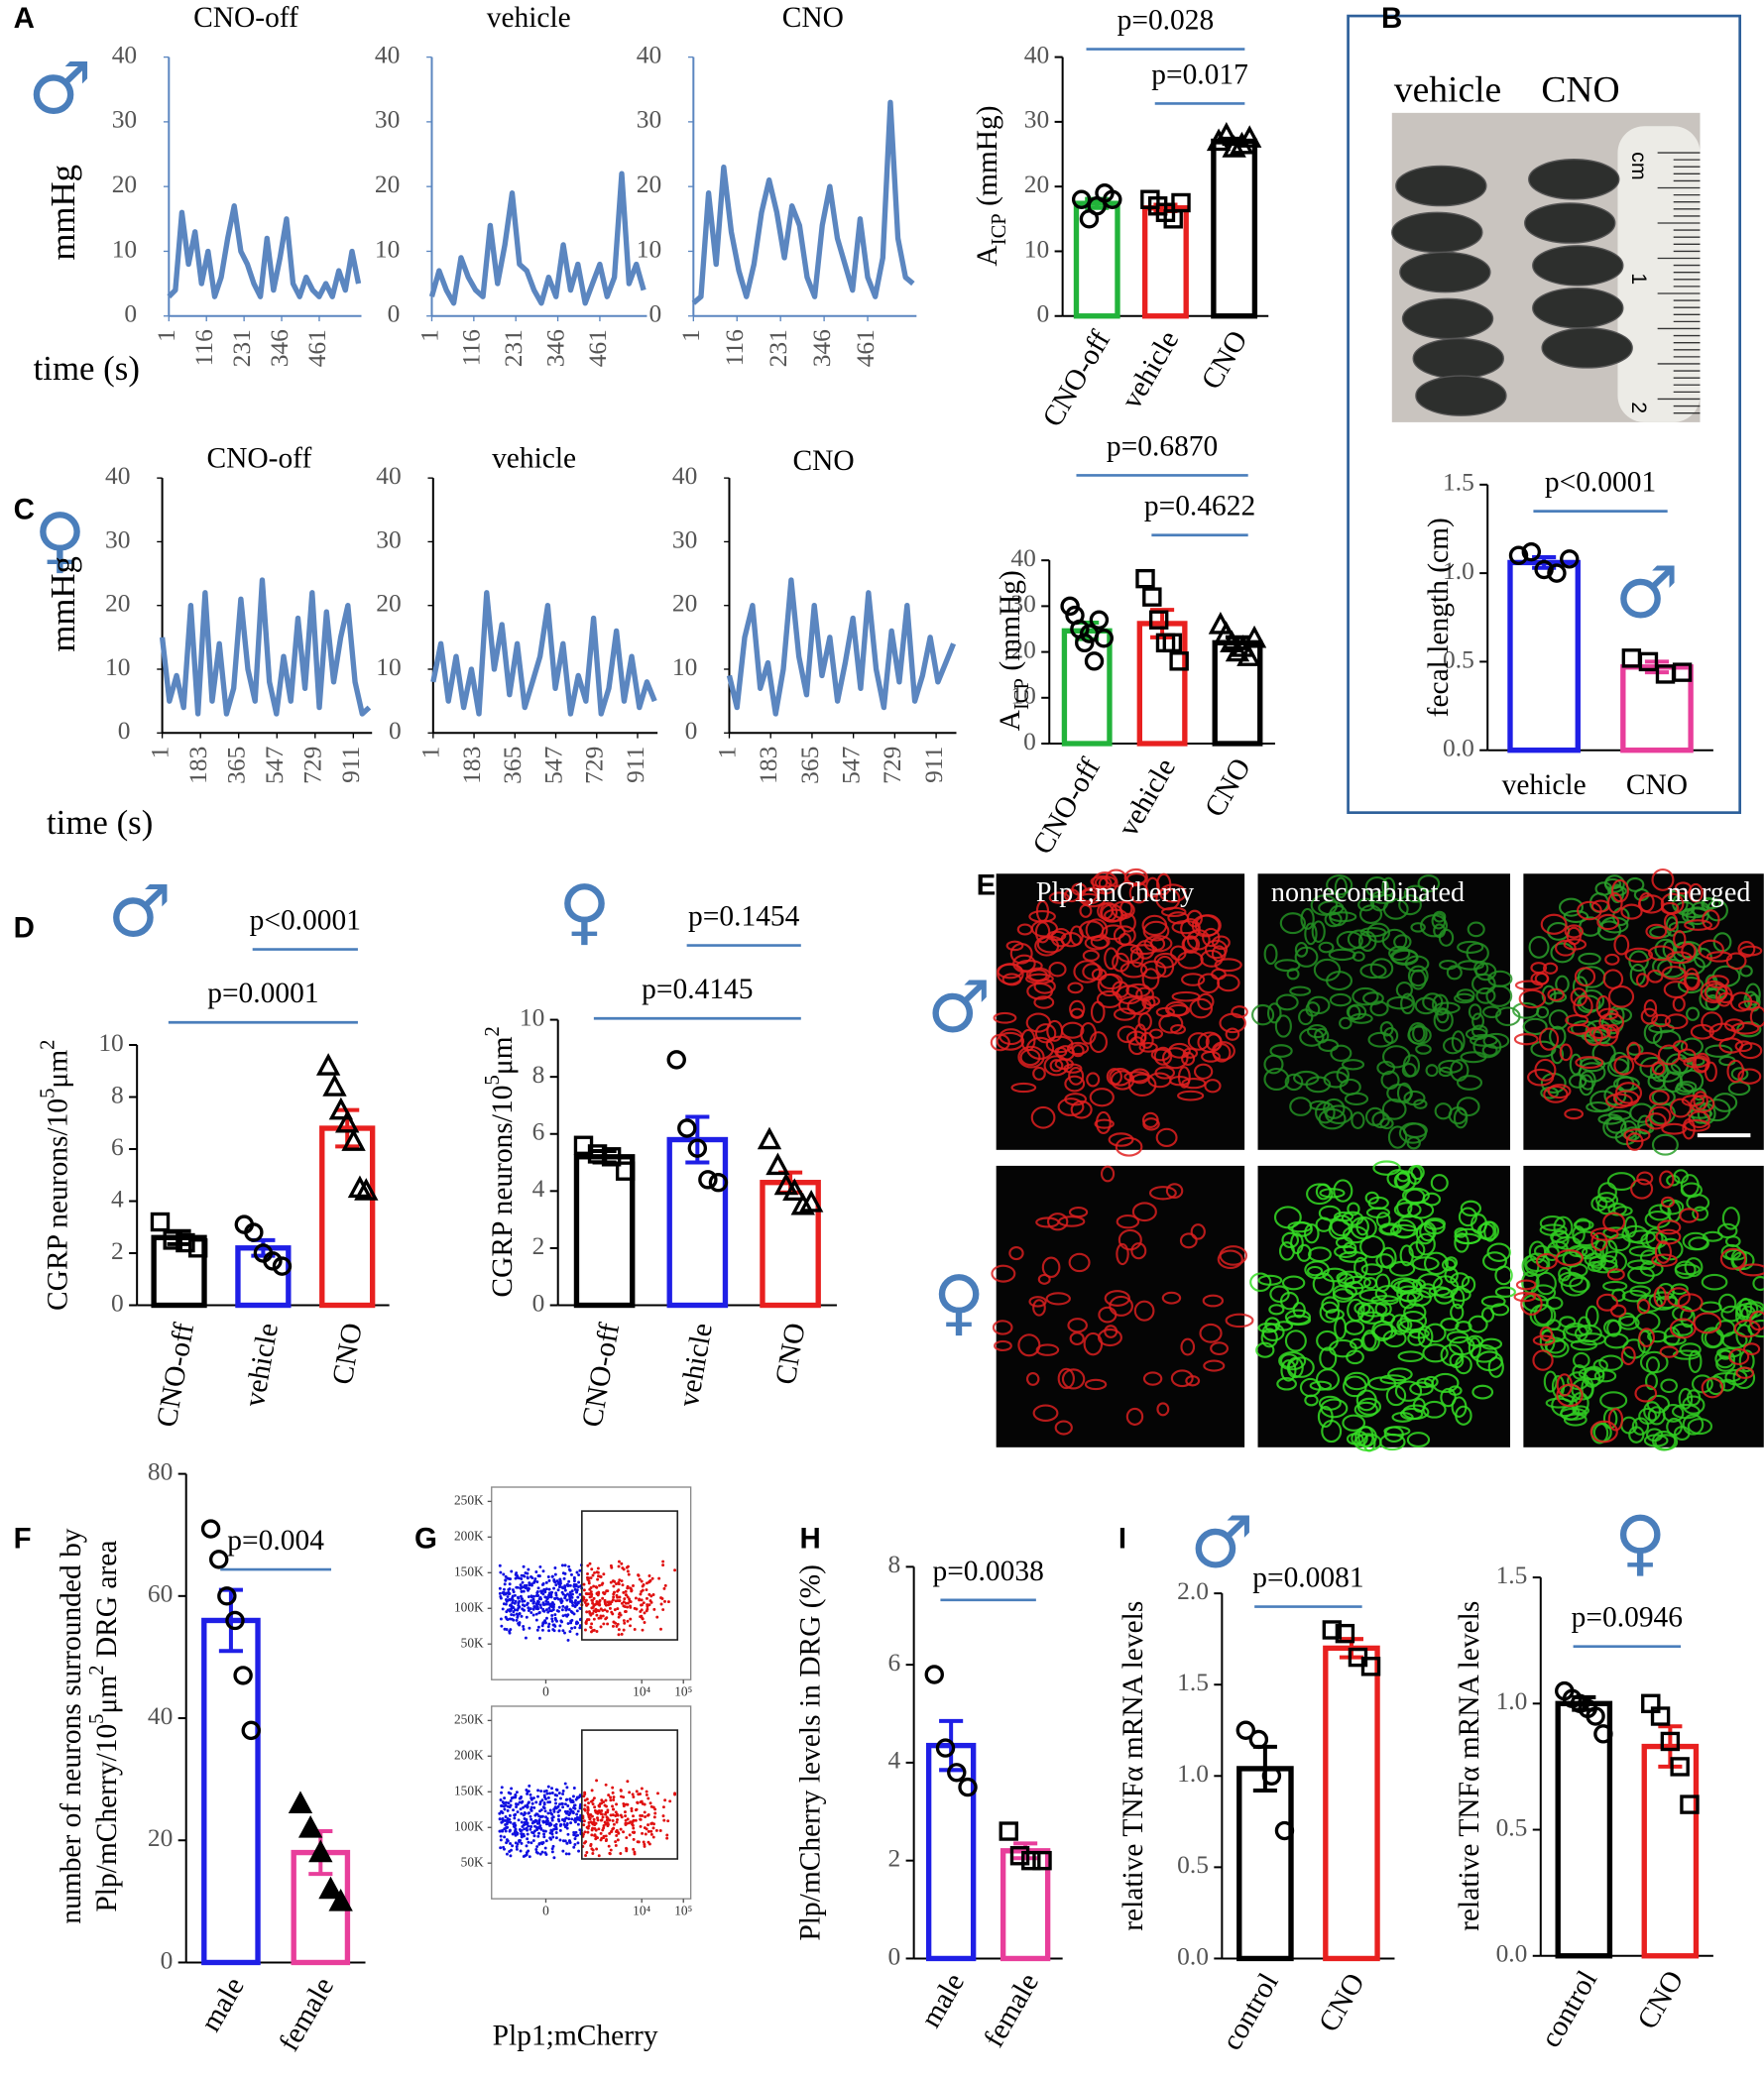 This screenshot has height=2082, width=1764. I want to click on axis-label: mmHg, so click(63, 604).